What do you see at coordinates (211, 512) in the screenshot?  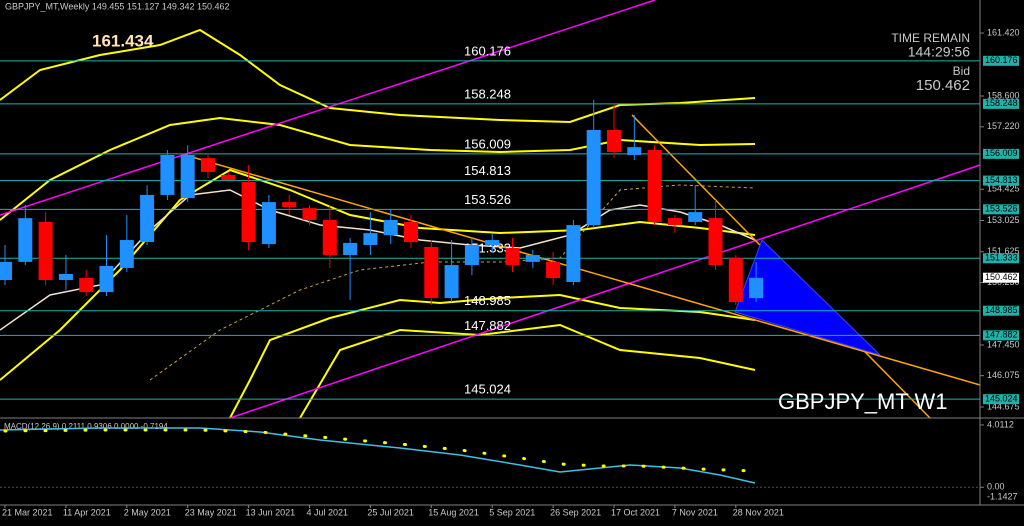 I see `x-tick-label: 23 May 2021` at bounding box center [211, 512].